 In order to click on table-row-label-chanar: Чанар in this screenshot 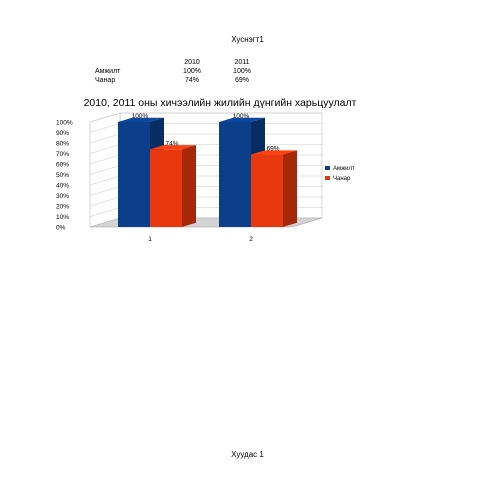, I will do `click(105, 80)`.